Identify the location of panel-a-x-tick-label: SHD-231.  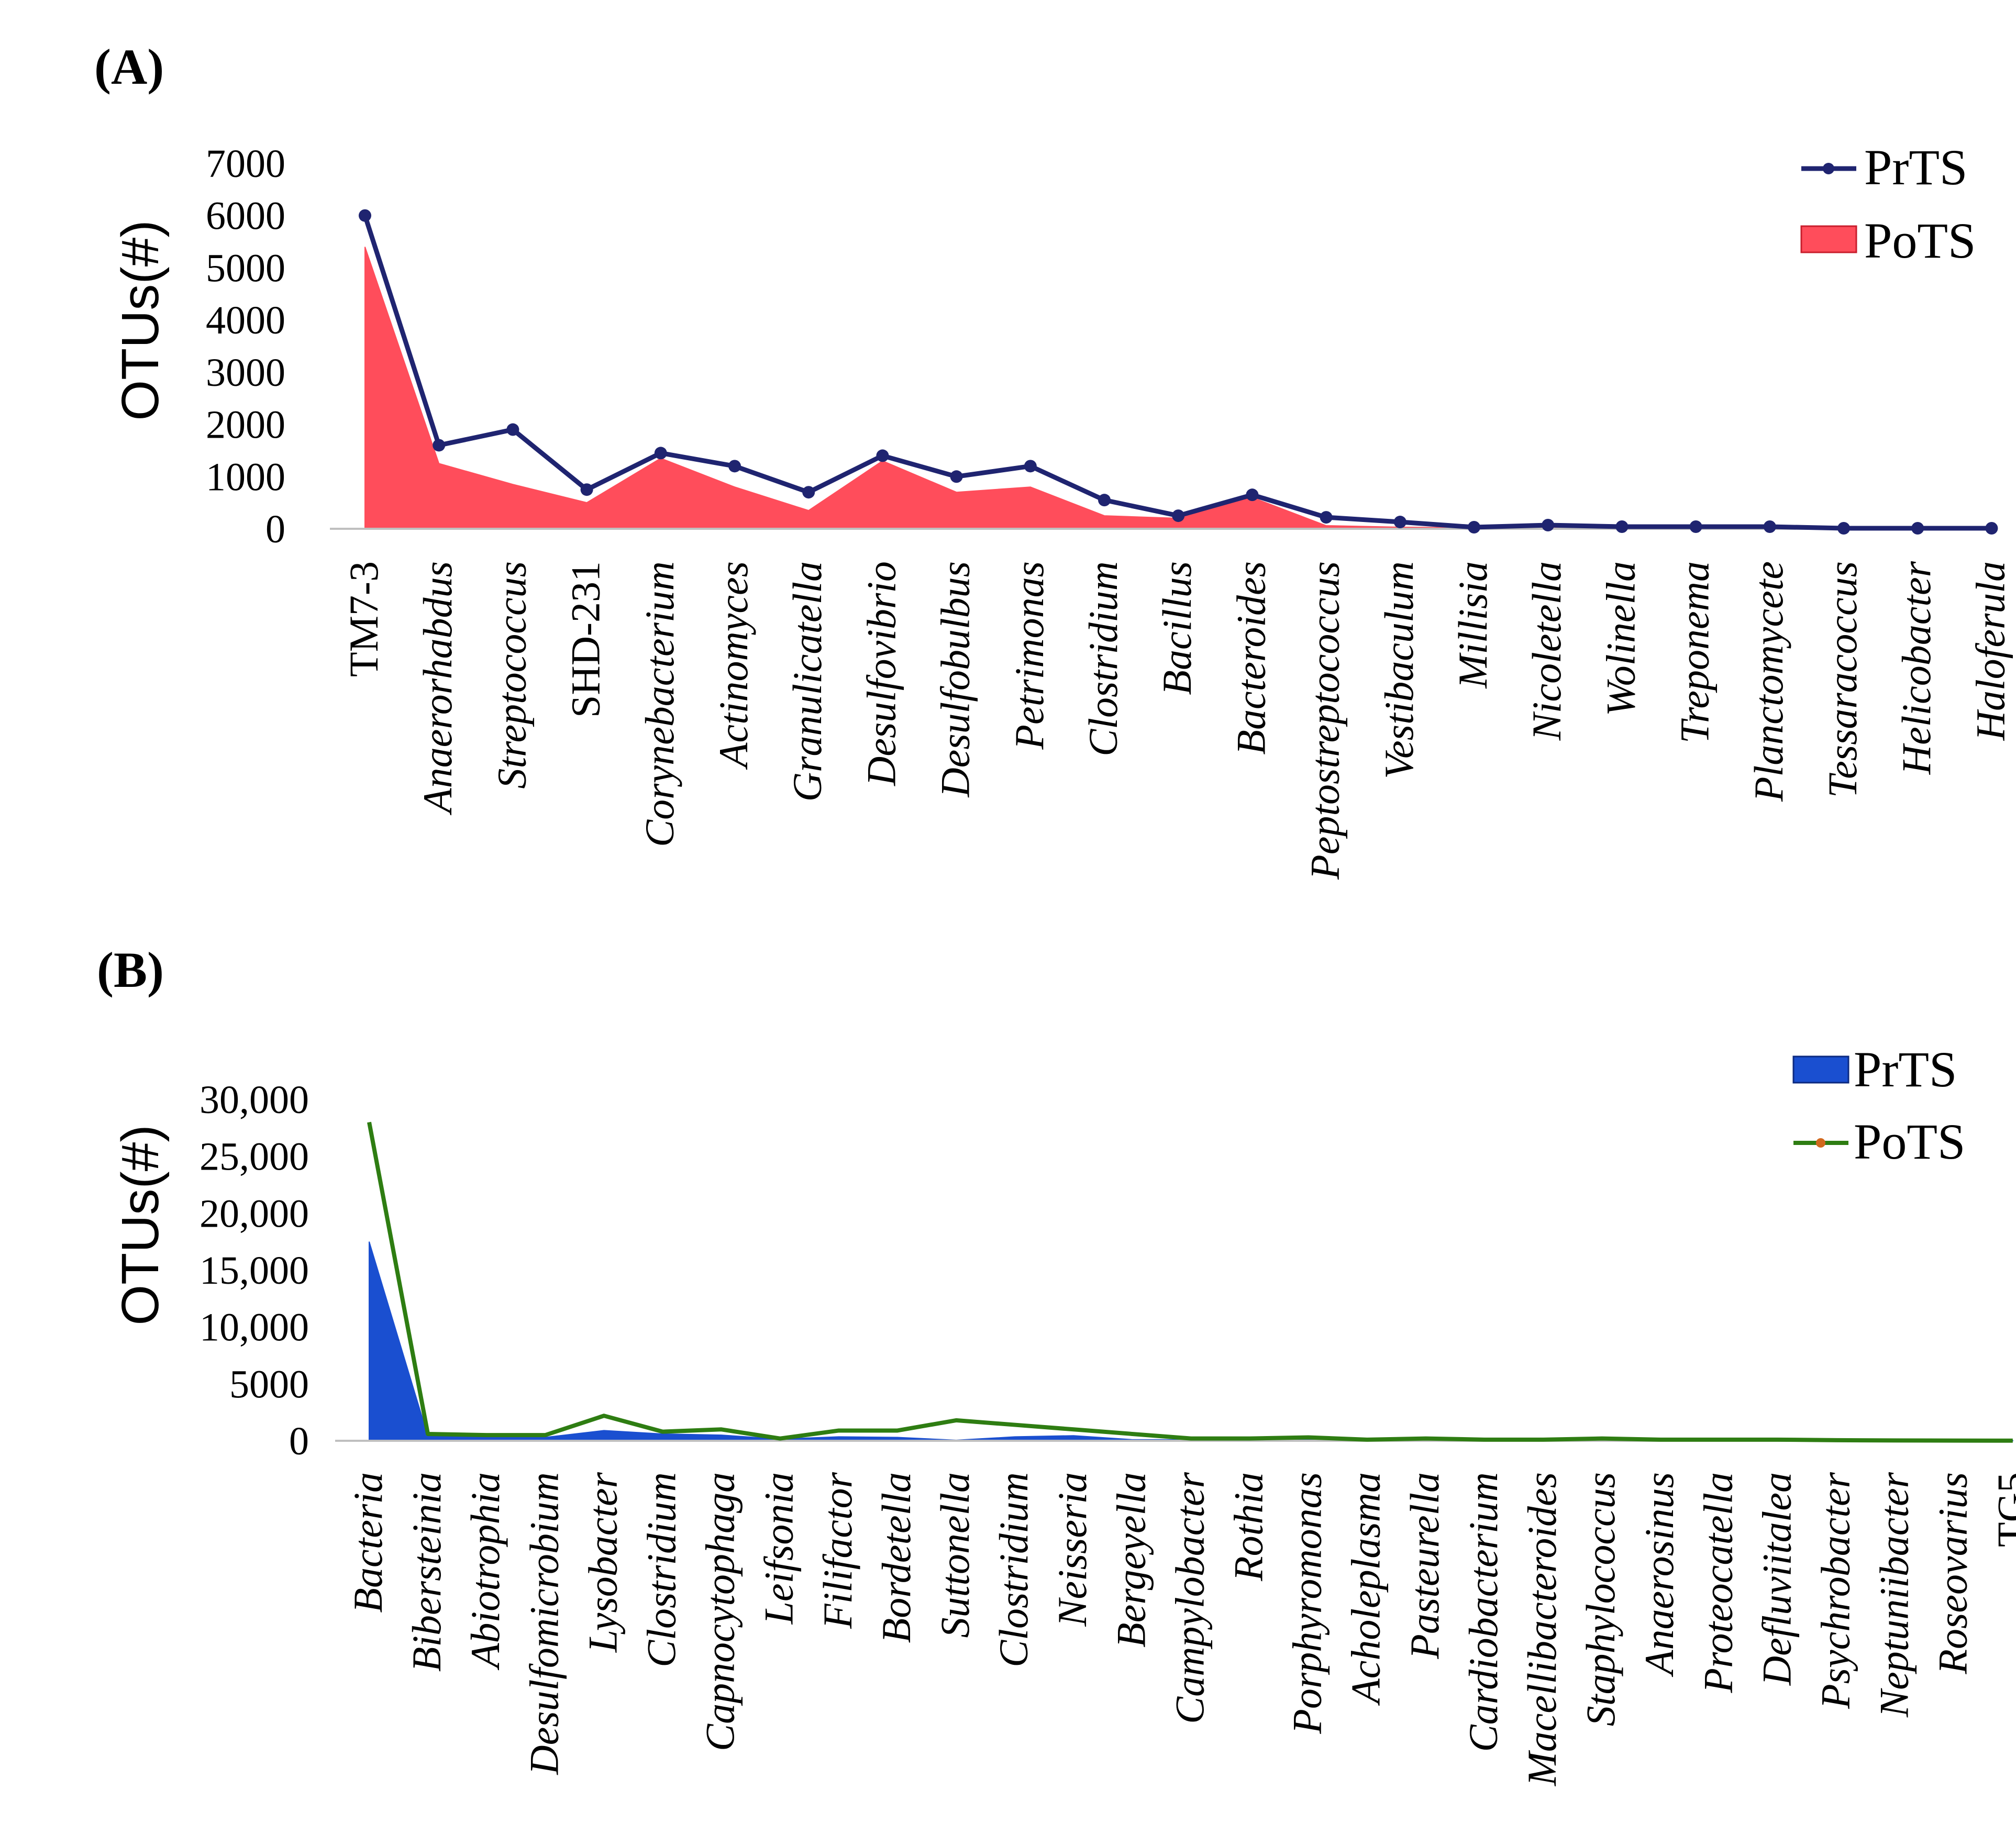
(585, 639).